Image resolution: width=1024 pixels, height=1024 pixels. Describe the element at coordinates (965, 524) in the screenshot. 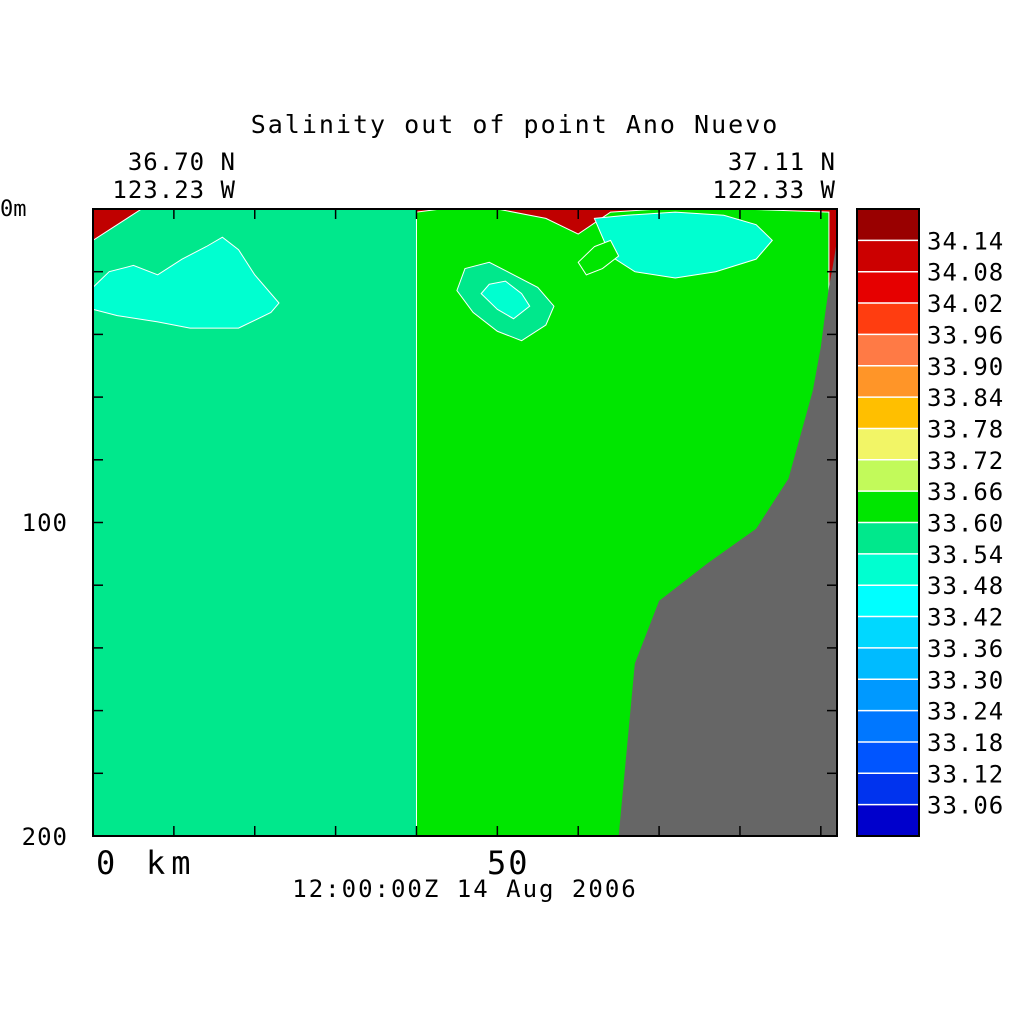

I see `colorbar-label-10: 33.60` at that location.